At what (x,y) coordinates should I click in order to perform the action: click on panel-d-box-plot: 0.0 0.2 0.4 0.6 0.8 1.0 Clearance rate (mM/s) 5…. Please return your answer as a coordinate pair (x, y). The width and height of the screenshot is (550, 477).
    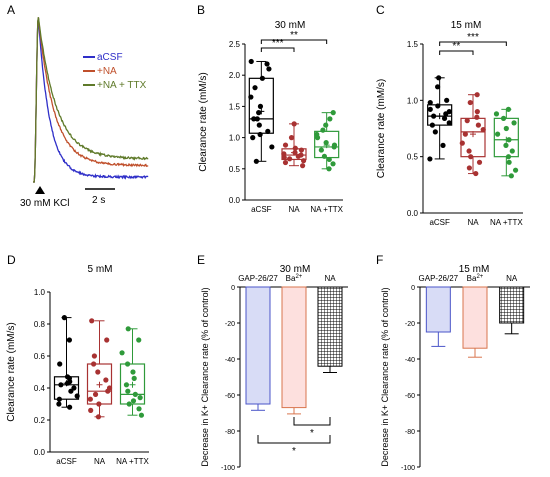
    Looking at the image, I should click on (77, 365).